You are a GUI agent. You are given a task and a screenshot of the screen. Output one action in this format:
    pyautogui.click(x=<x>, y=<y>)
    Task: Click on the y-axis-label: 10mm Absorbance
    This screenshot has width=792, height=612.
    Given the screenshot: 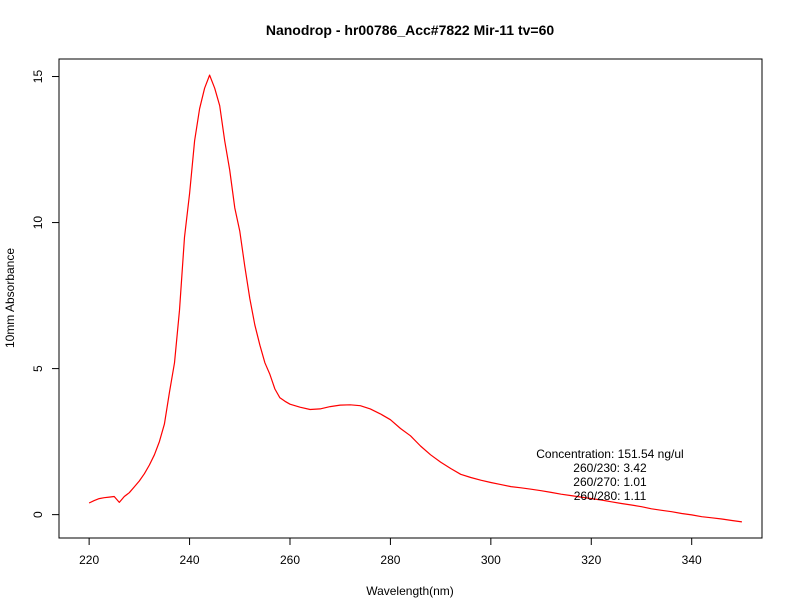 What is the action you would take?
    pyautogui.click(x=10, y=298)
    